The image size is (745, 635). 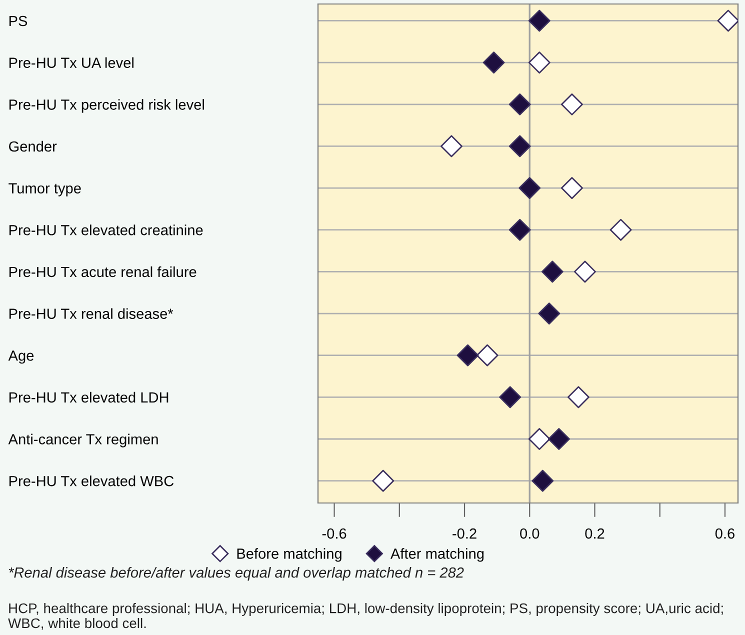 What do you see at coordinates (91, 481) in the screenshot?
I see `y-tick-label: Pre-HU Tx elevated WBC` at bounding box center [91, 481].